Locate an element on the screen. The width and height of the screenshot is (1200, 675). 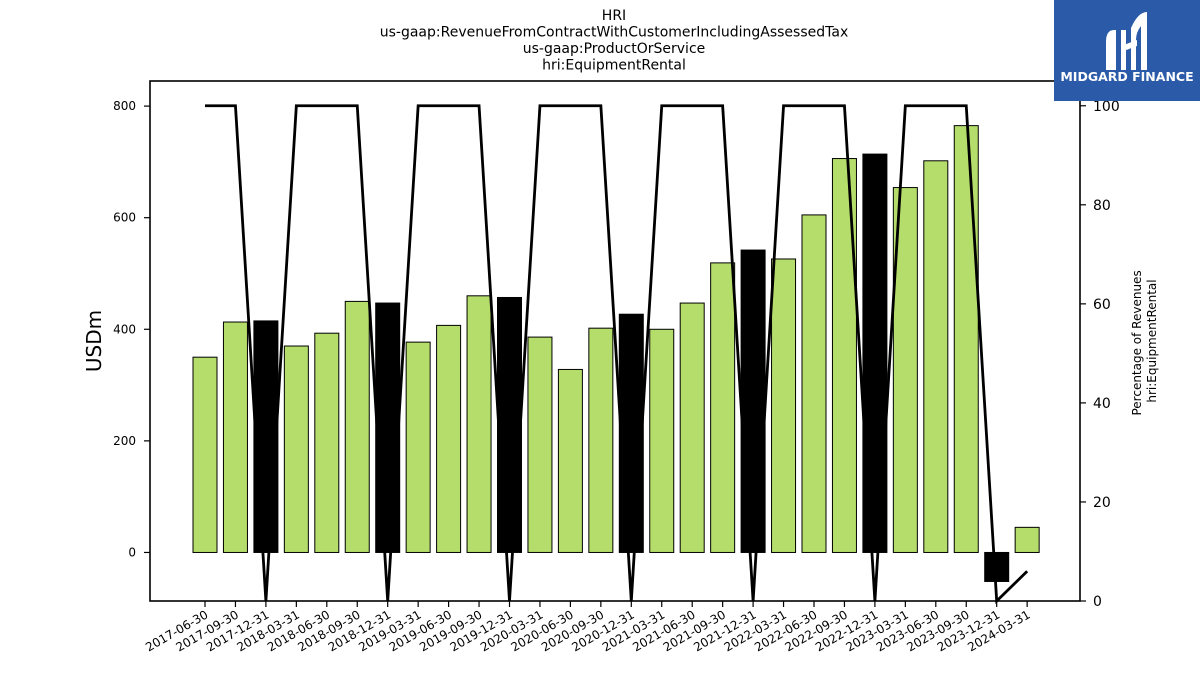
y-axis-label: USDm is located at coordinates (94, 341).